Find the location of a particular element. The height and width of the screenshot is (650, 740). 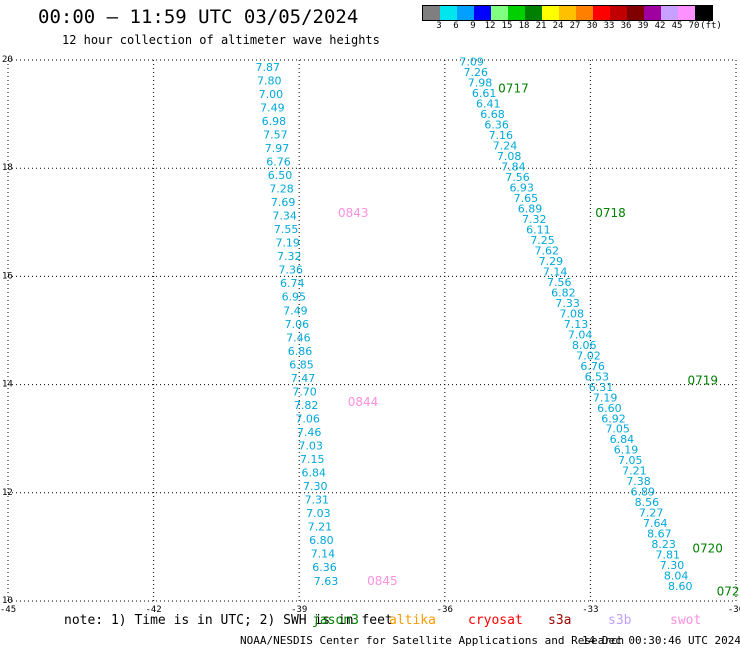

wave-height-value: 7.62 is located at coordinates (546, 250).